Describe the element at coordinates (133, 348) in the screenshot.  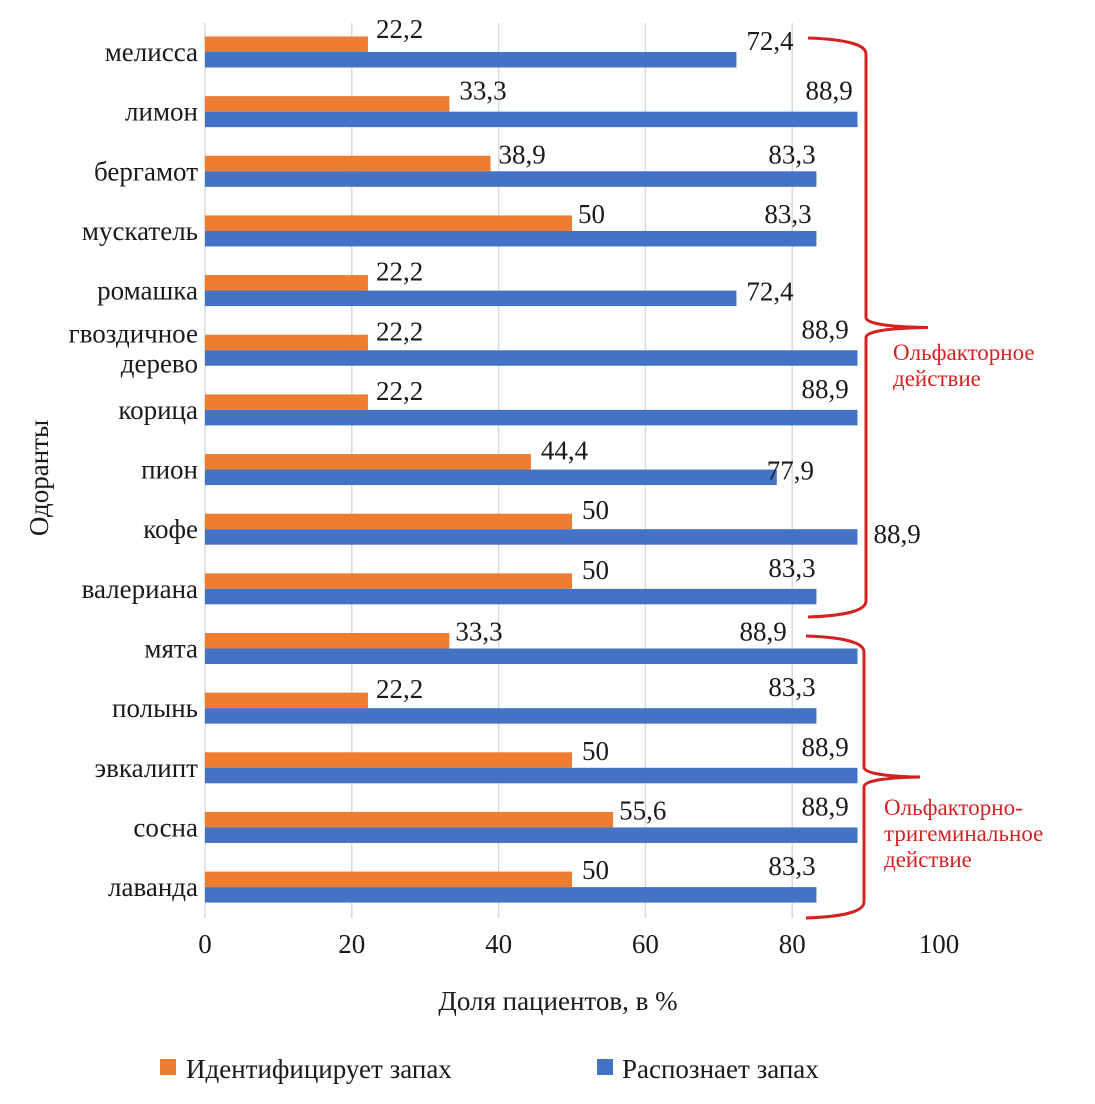
I see `category-label: гвоздичное дерево` at that location.